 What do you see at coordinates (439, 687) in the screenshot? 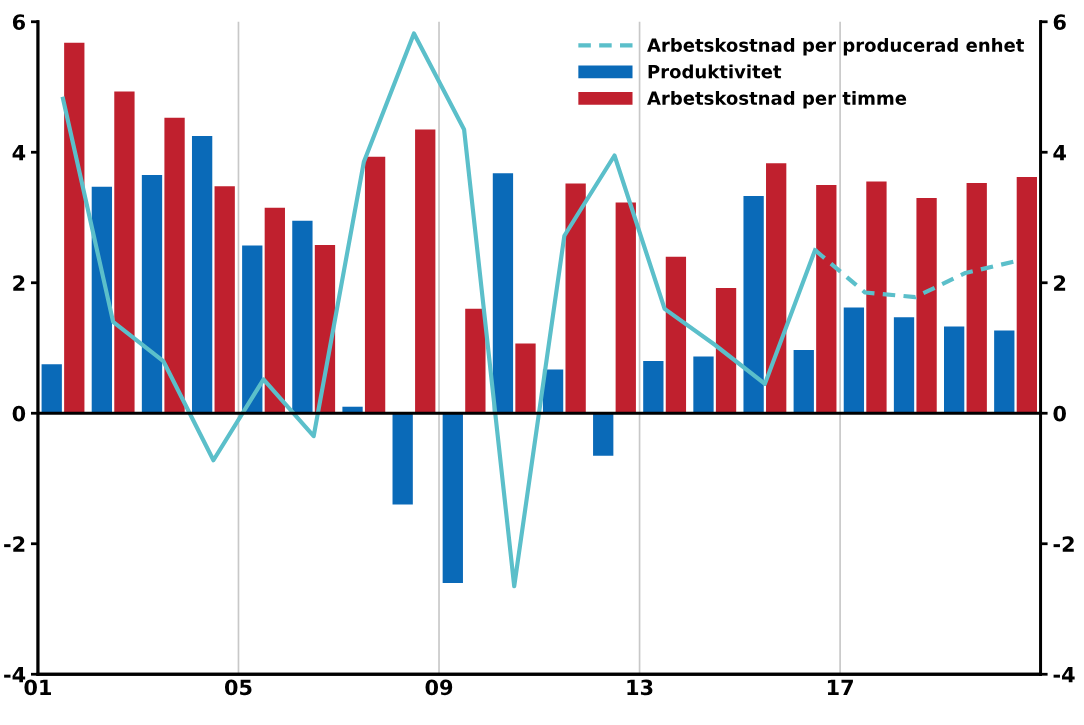
I see `x-tick-label: 09` at bounding box center [439, 687].